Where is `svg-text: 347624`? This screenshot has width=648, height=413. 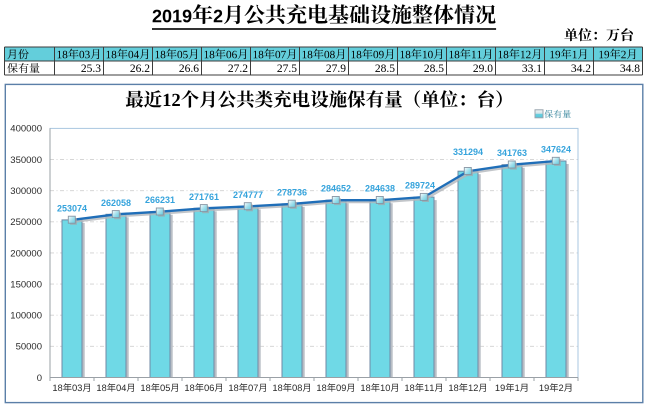
svg-text: 347624 is located at coordinates (556, 150).